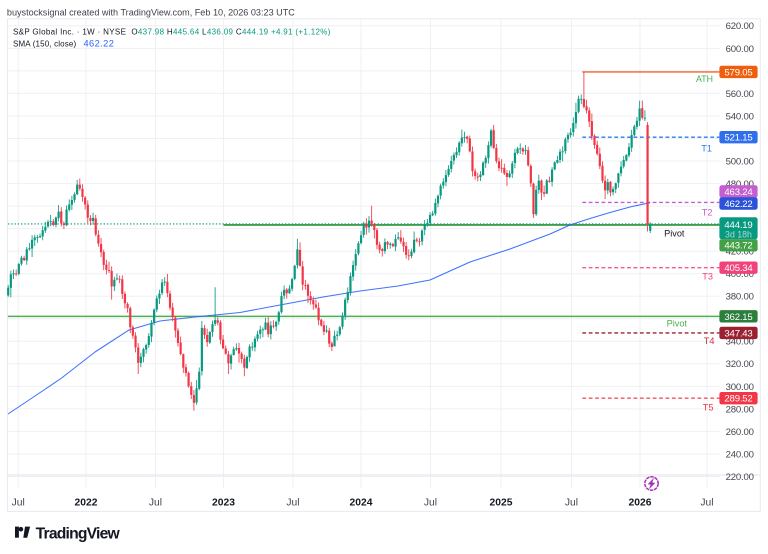 The width and height of the screenshot is (768, 554). I want to click on svg-text: 462.22, so click(738, 204).